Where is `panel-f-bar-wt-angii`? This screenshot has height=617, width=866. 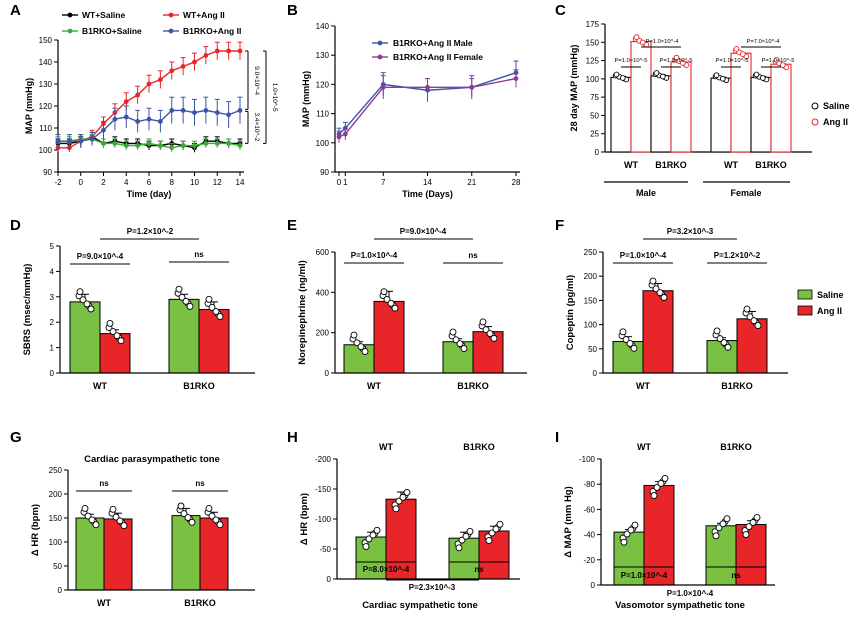 panel-f-bar-wt-angii is located at coordinates (658, 332).